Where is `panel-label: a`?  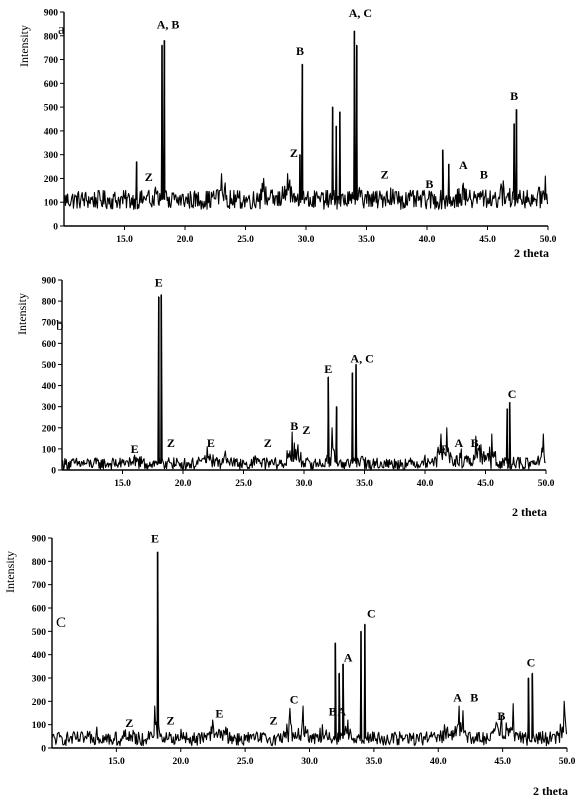 panel-label: a is located at coordinates (61, 30).